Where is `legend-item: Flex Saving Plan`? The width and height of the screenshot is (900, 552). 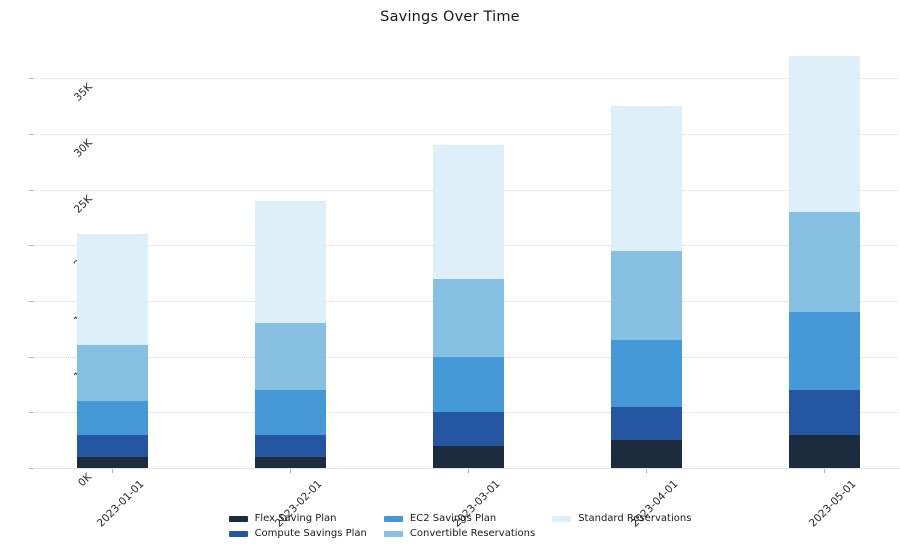 legend-item: Flex Saving Plan is located at coordinates (297, 518).